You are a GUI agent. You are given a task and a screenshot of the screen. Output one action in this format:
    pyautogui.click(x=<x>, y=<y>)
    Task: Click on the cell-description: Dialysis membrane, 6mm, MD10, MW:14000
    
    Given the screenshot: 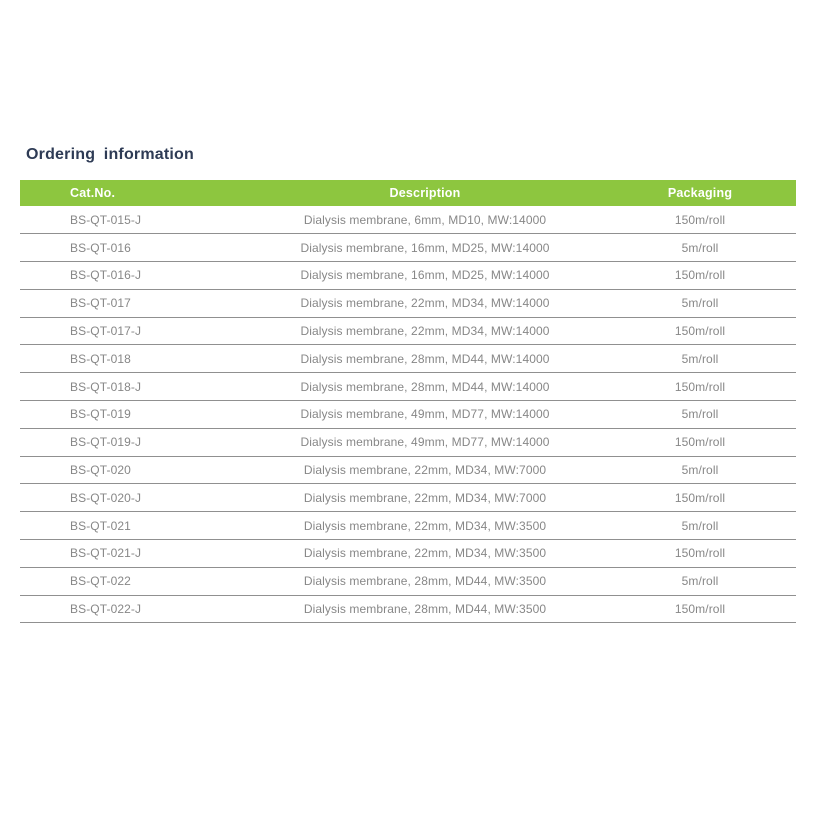 What is the action you would take?
    pyautogui.click(x=425, y=220)
    